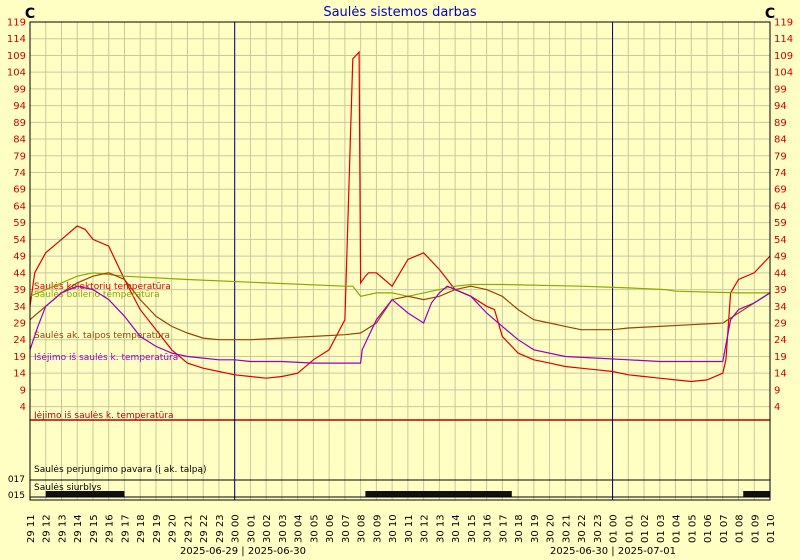 This screenshot has width=800, height=560. What do you see at coordinates (393, 528) in the screenshot?
I see `x-tick-label: 30 10` at bounding box center [393, 528].